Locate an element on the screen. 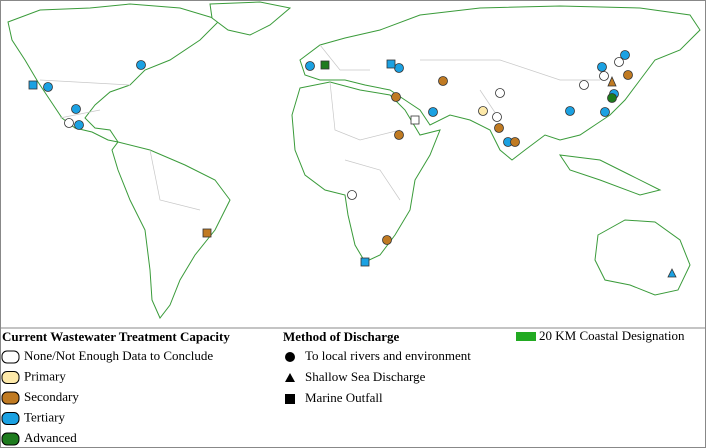 This screenshot has height=448, width=706. legend-label: Advanced is located at coordinates (50, 437).